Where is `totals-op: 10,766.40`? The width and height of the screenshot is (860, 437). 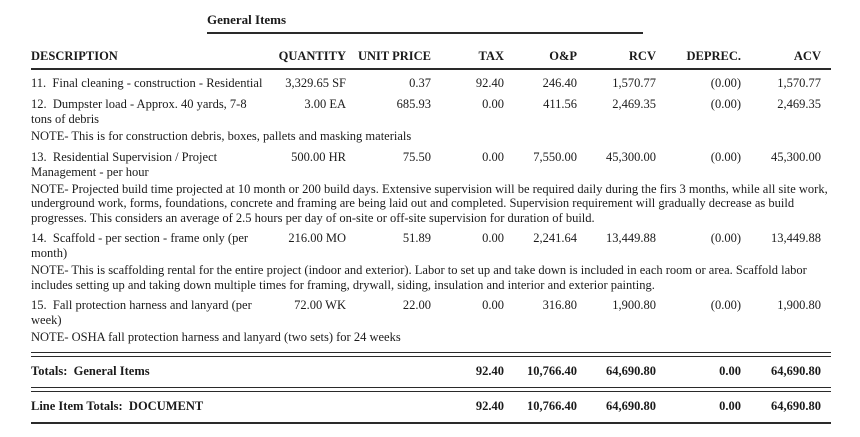
totals-op: 10,766.40 is located at coordinates (552, 370).